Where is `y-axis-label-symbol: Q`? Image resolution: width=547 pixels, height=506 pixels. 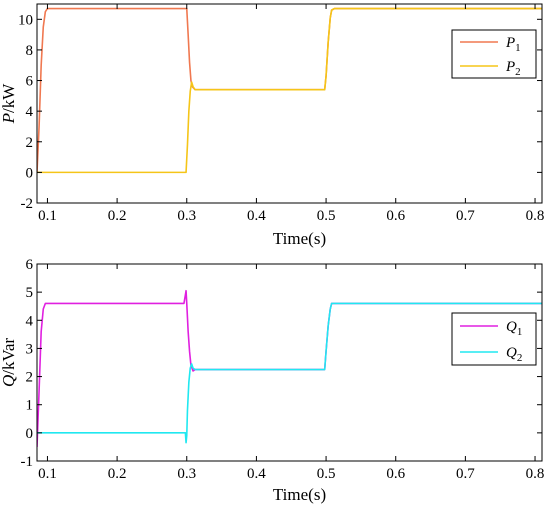
y-axis-label-symbol: Q is located at coordinates (9, 381).